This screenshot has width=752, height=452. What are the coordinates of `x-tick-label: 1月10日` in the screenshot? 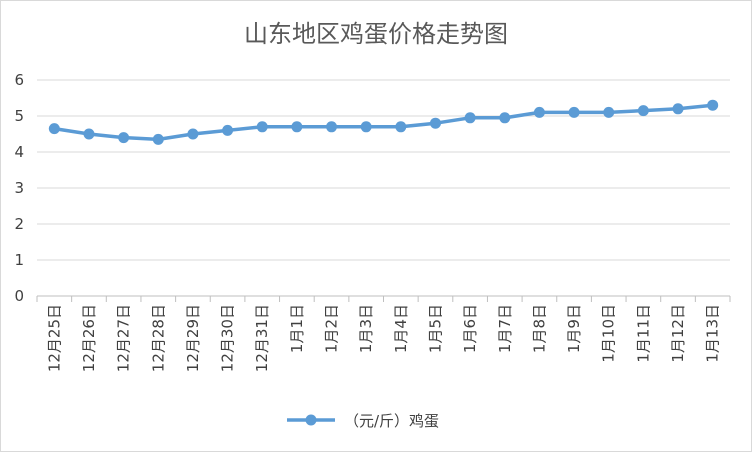 It's located at (609, 333).